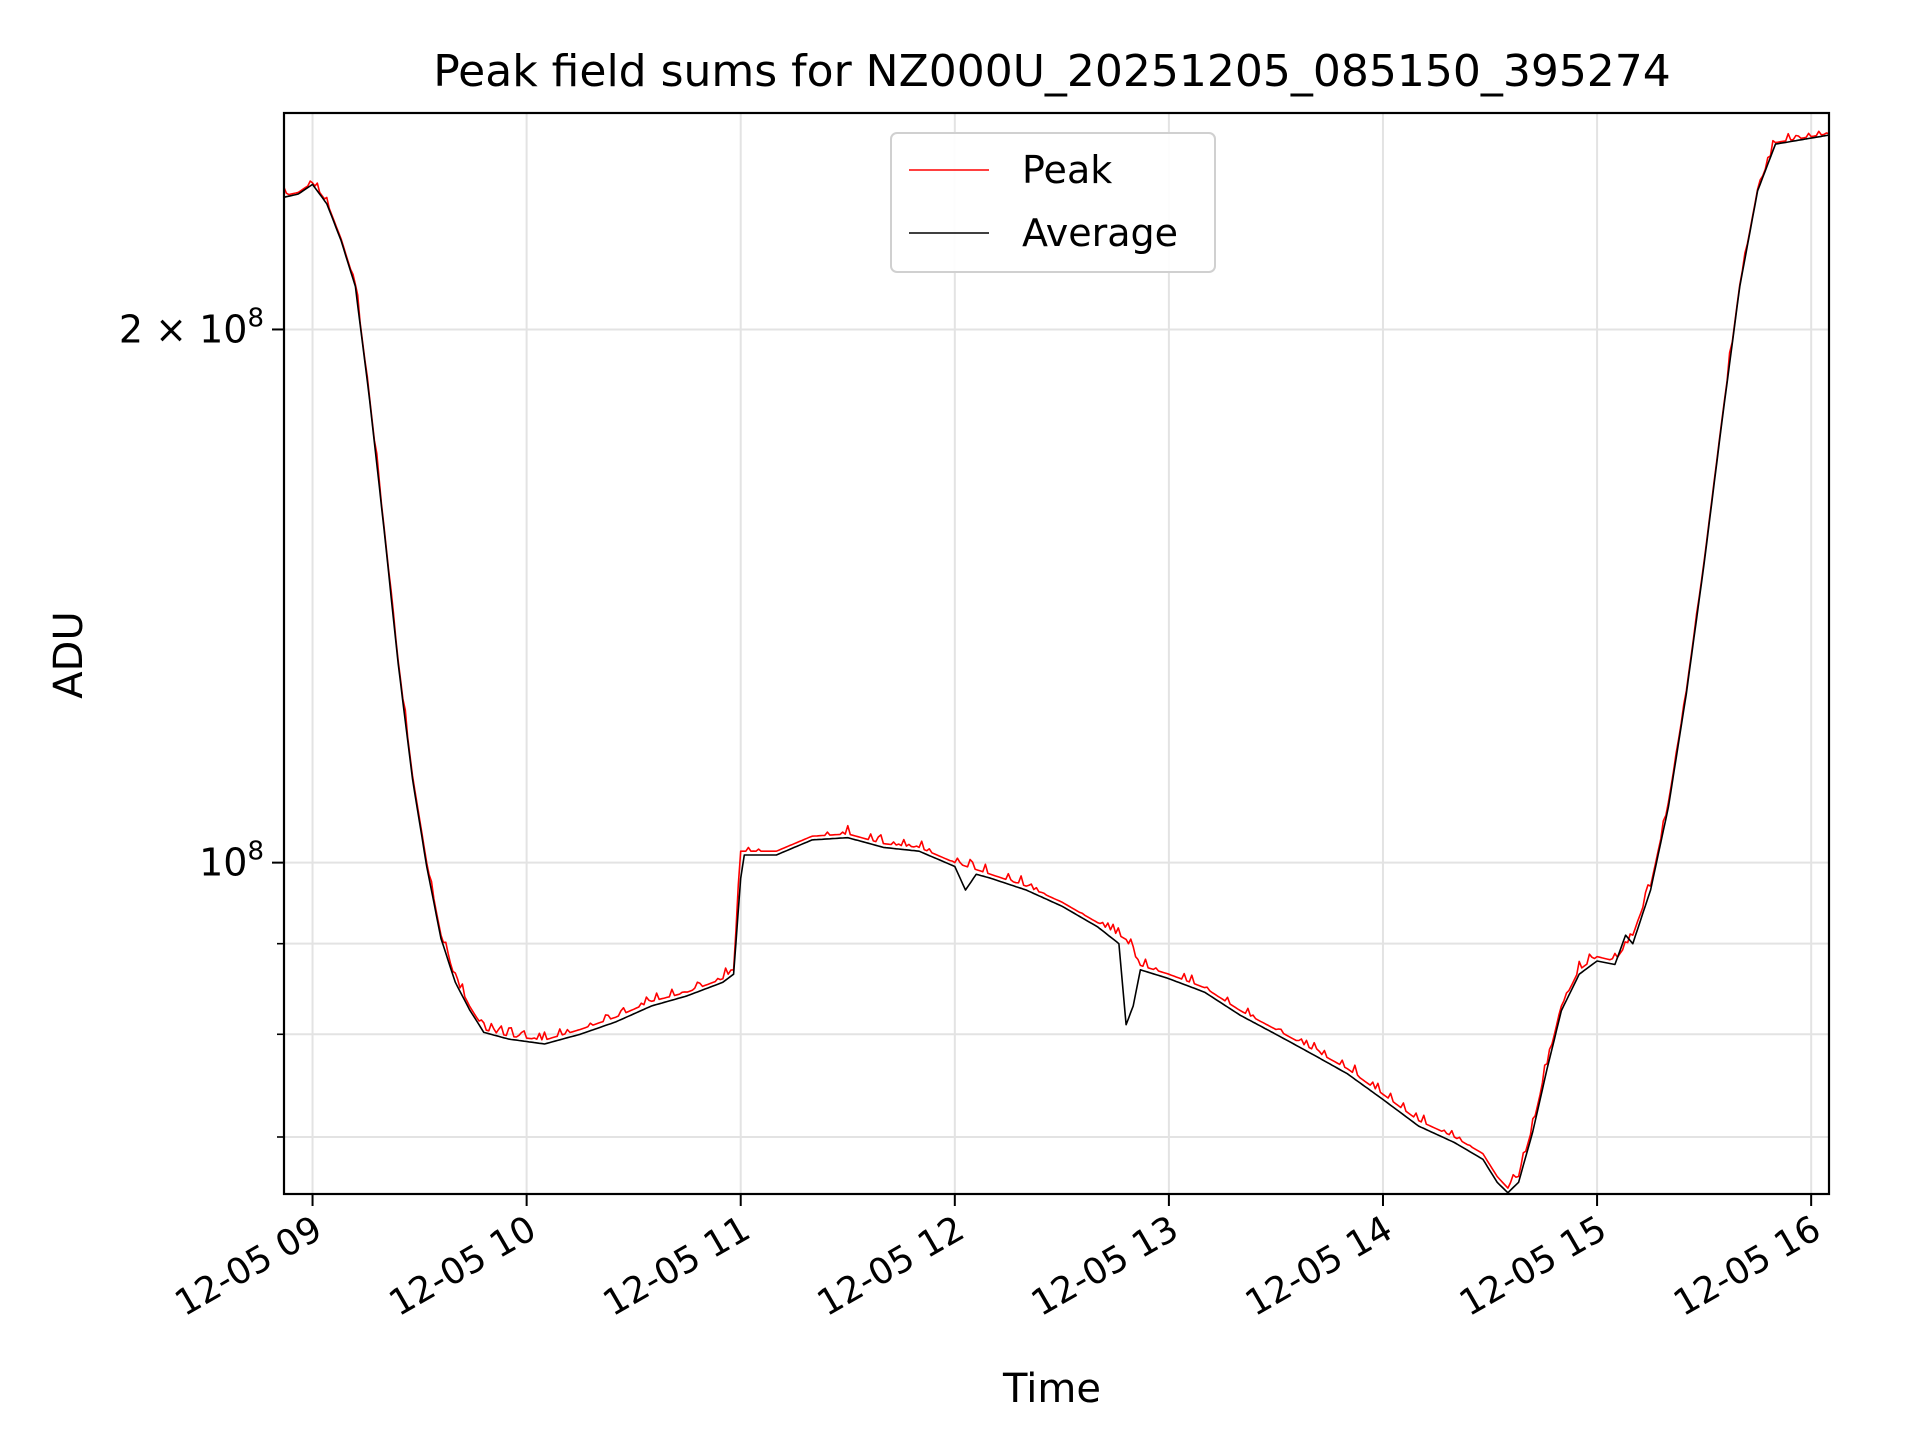 The height and width of the screenshot is (1440, 1920). What do you see at coordinates (1051, 1389) in the screenshot?
I see `x-axis-label: Time` at bounding box center [1051, 1389].